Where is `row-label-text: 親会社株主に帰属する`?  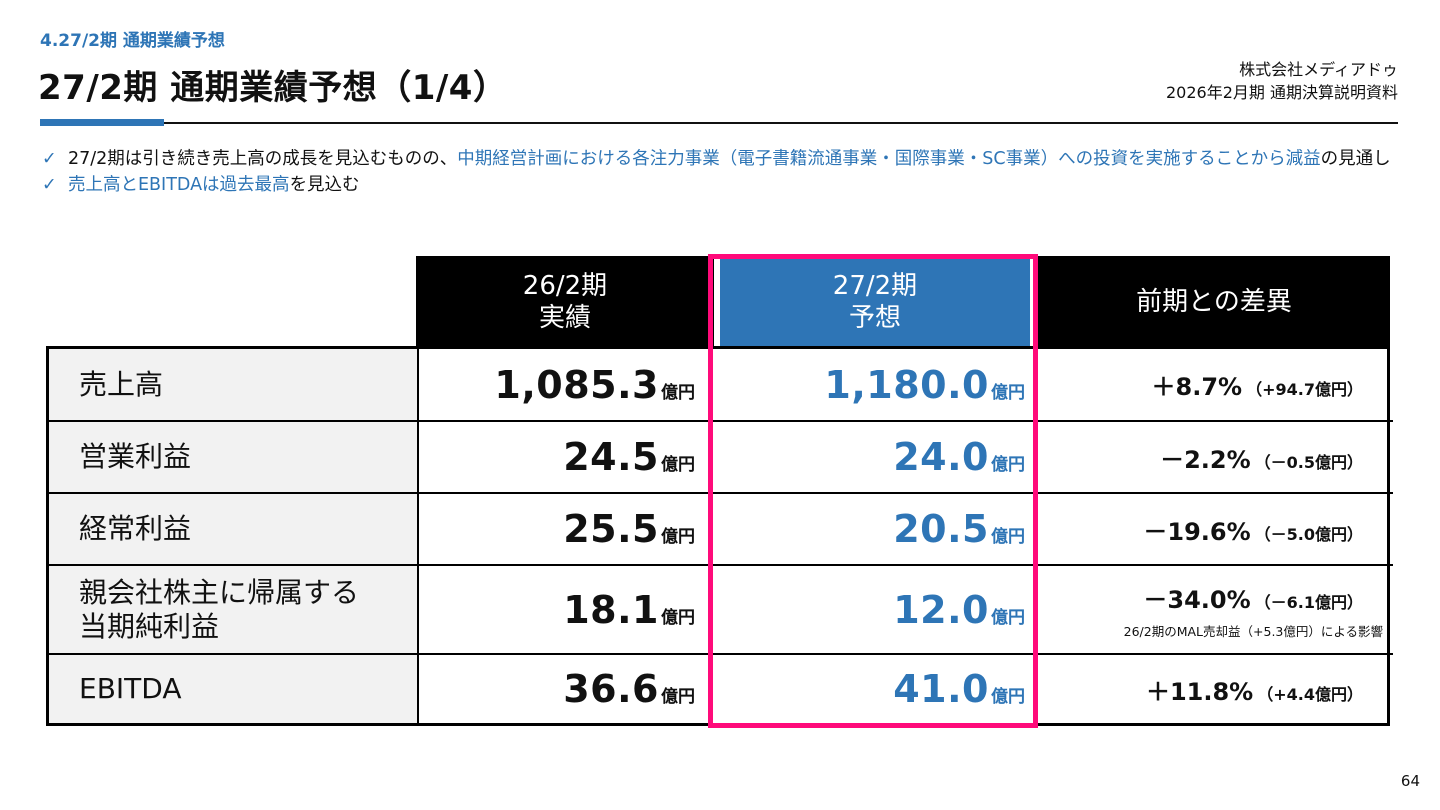 row-label-text: 親会社株主に帰属する is located at coordinates (219, 592).